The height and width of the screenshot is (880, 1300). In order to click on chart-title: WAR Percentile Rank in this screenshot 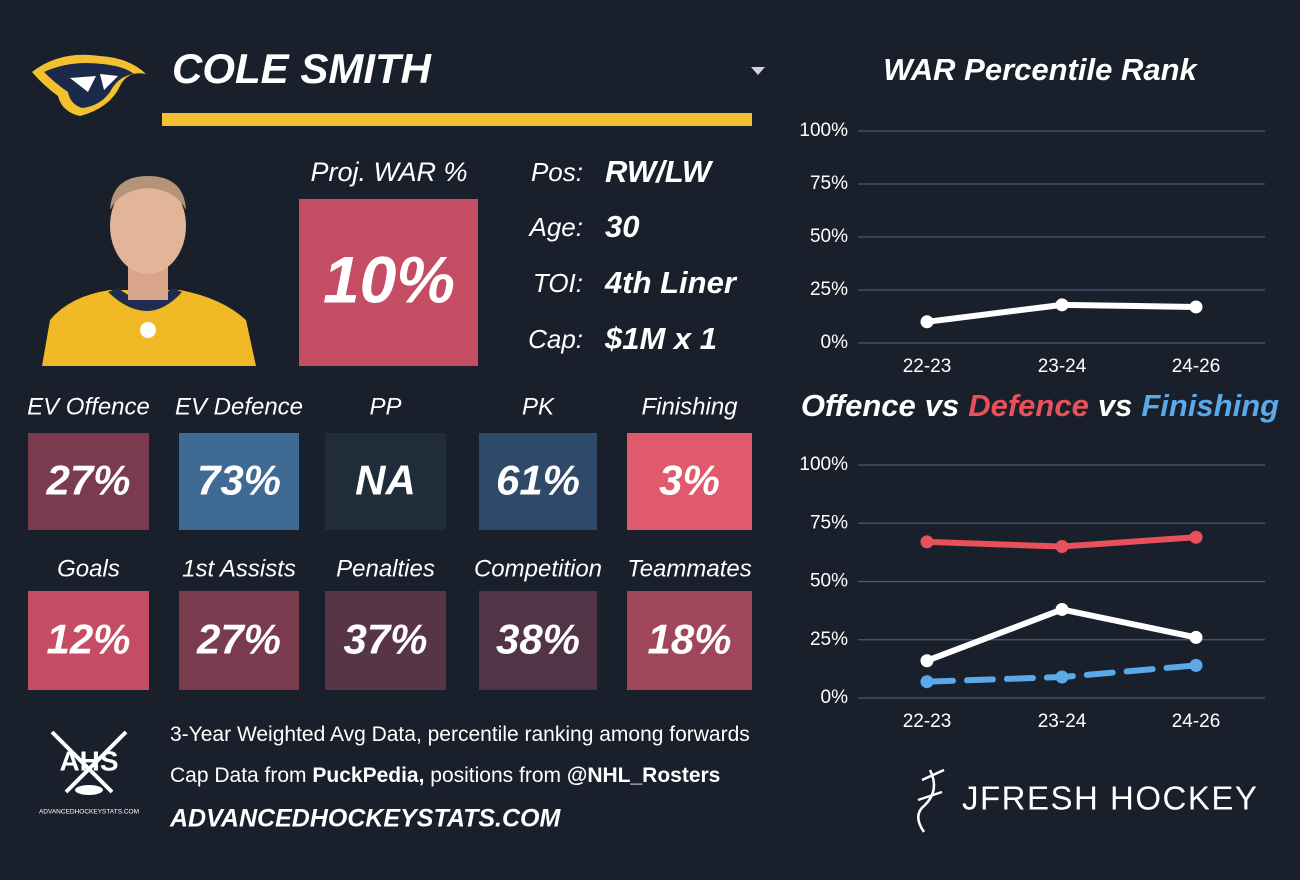, I will do `click(1040, 69)`.